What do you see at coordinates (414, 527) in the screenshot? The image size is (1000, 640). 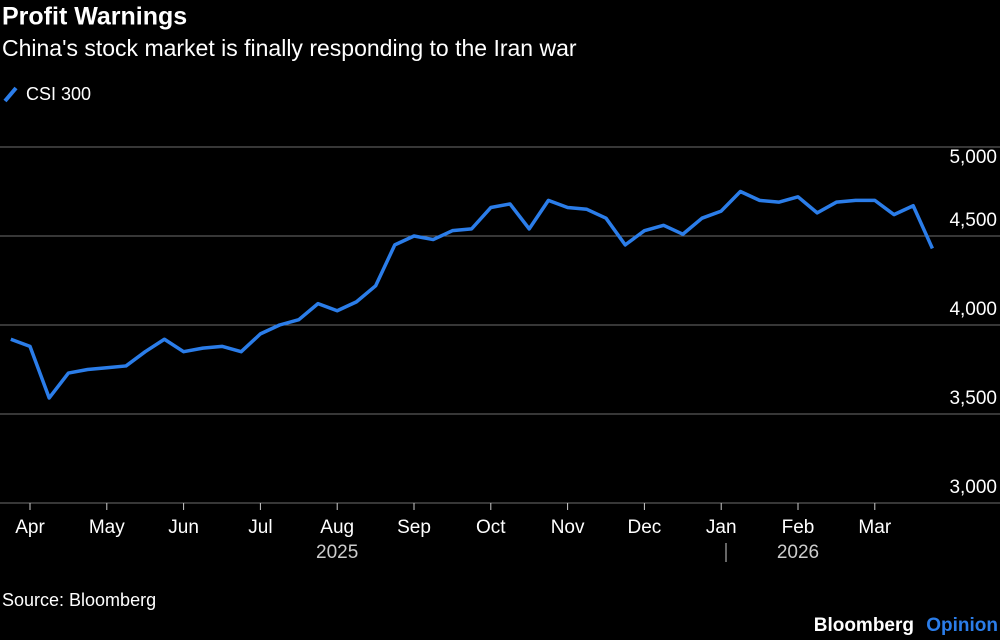 I see `x-tick-label: Sep` at bounding box center [414, 527].